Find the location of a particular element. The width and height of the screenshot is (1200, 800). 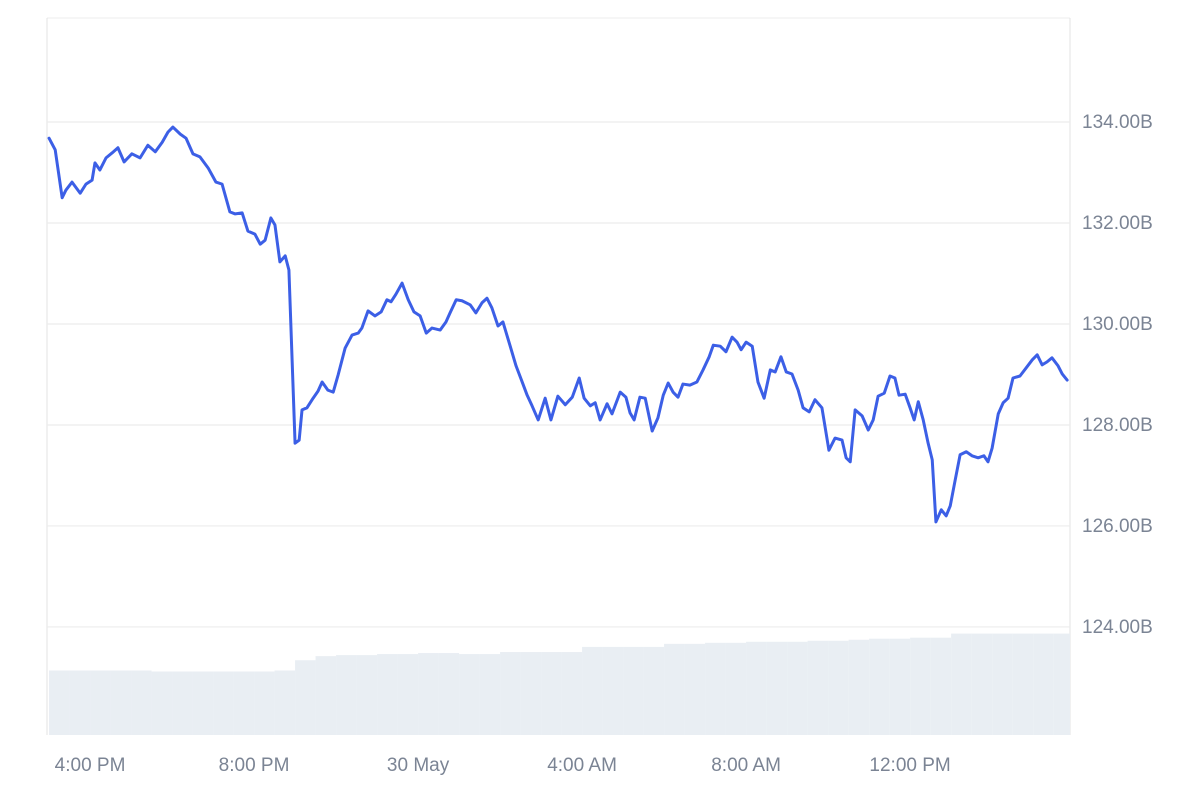

y-tick-label: 134.00B is located at coordinates (1117, 122).